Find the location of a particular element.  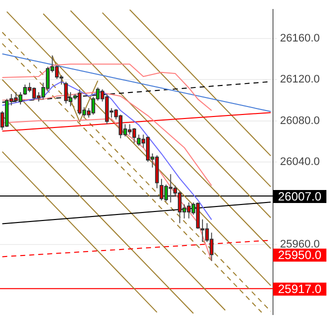

y-tick-label: 26040.0 is located at coordinates (300, 162).